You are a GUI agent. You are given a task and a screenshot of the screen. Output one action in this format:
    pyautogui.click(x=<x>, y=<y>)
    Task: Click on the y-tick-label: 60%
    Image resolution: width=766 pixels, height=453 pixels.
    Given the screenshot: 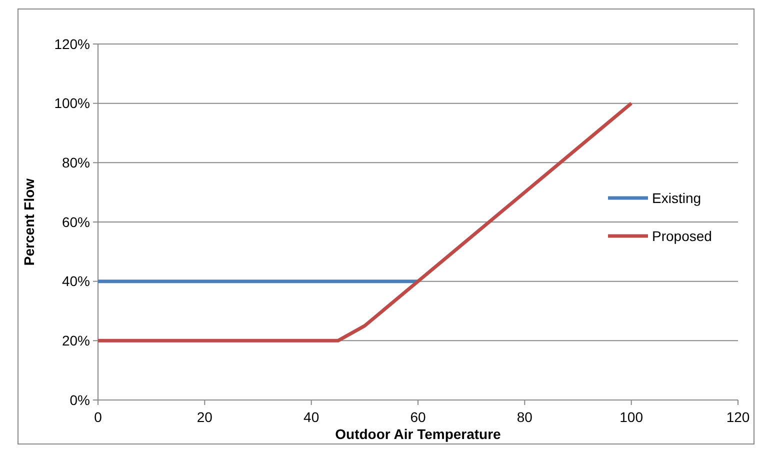 What is the action you would take?
    pyautogui.click(x=76, y=222)
    